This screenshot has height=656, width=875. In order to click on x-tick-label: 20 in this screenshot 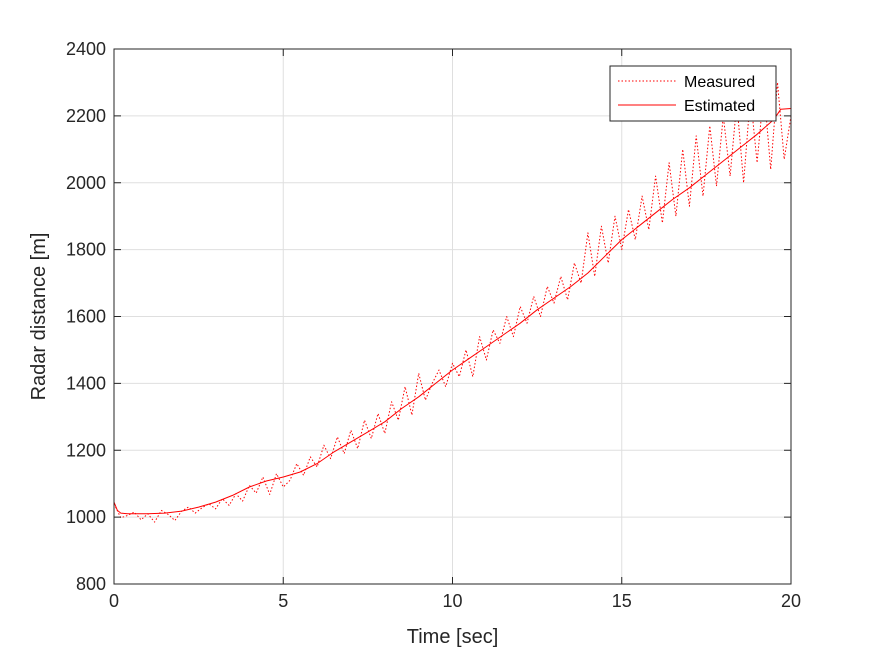, I will do `click(791, 601)`.